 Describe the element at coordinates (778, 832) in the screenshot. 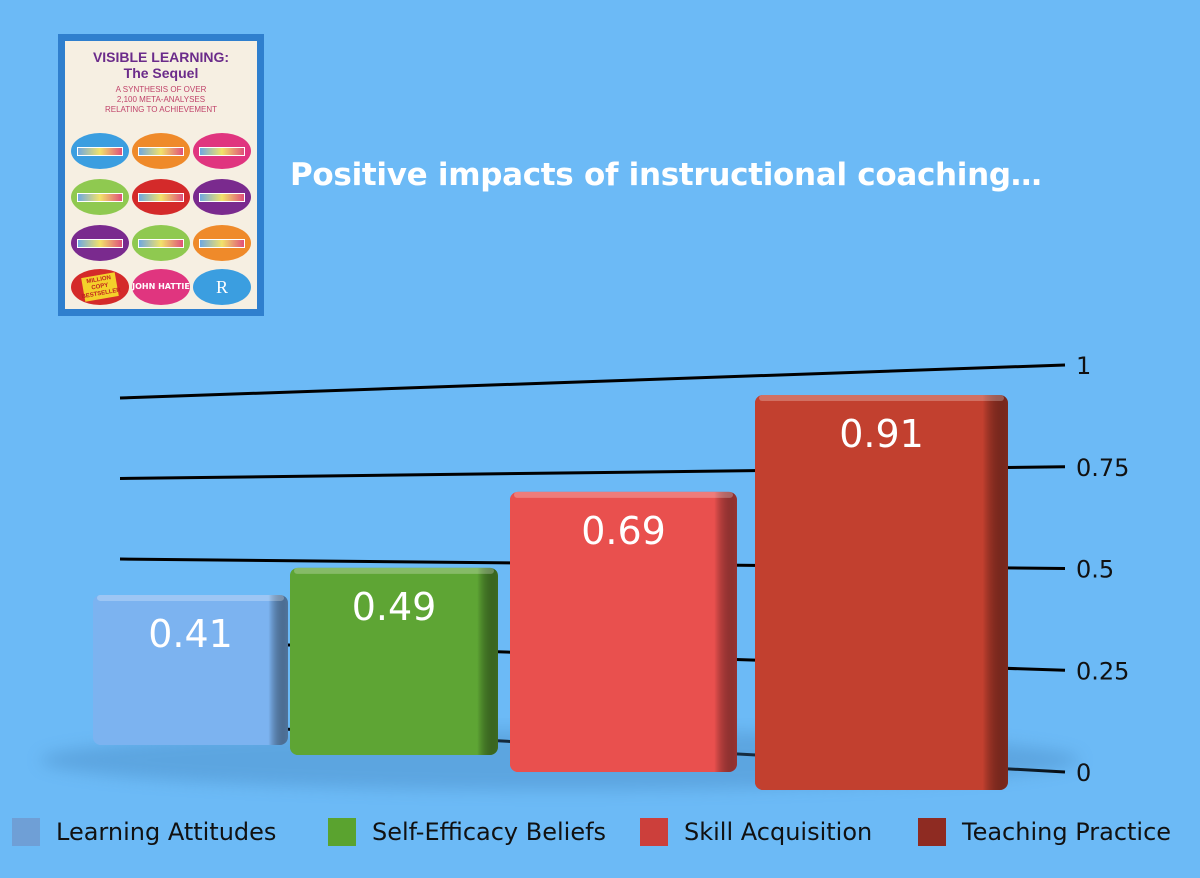

I see `legend-label: Skill Acquisition` at that location.